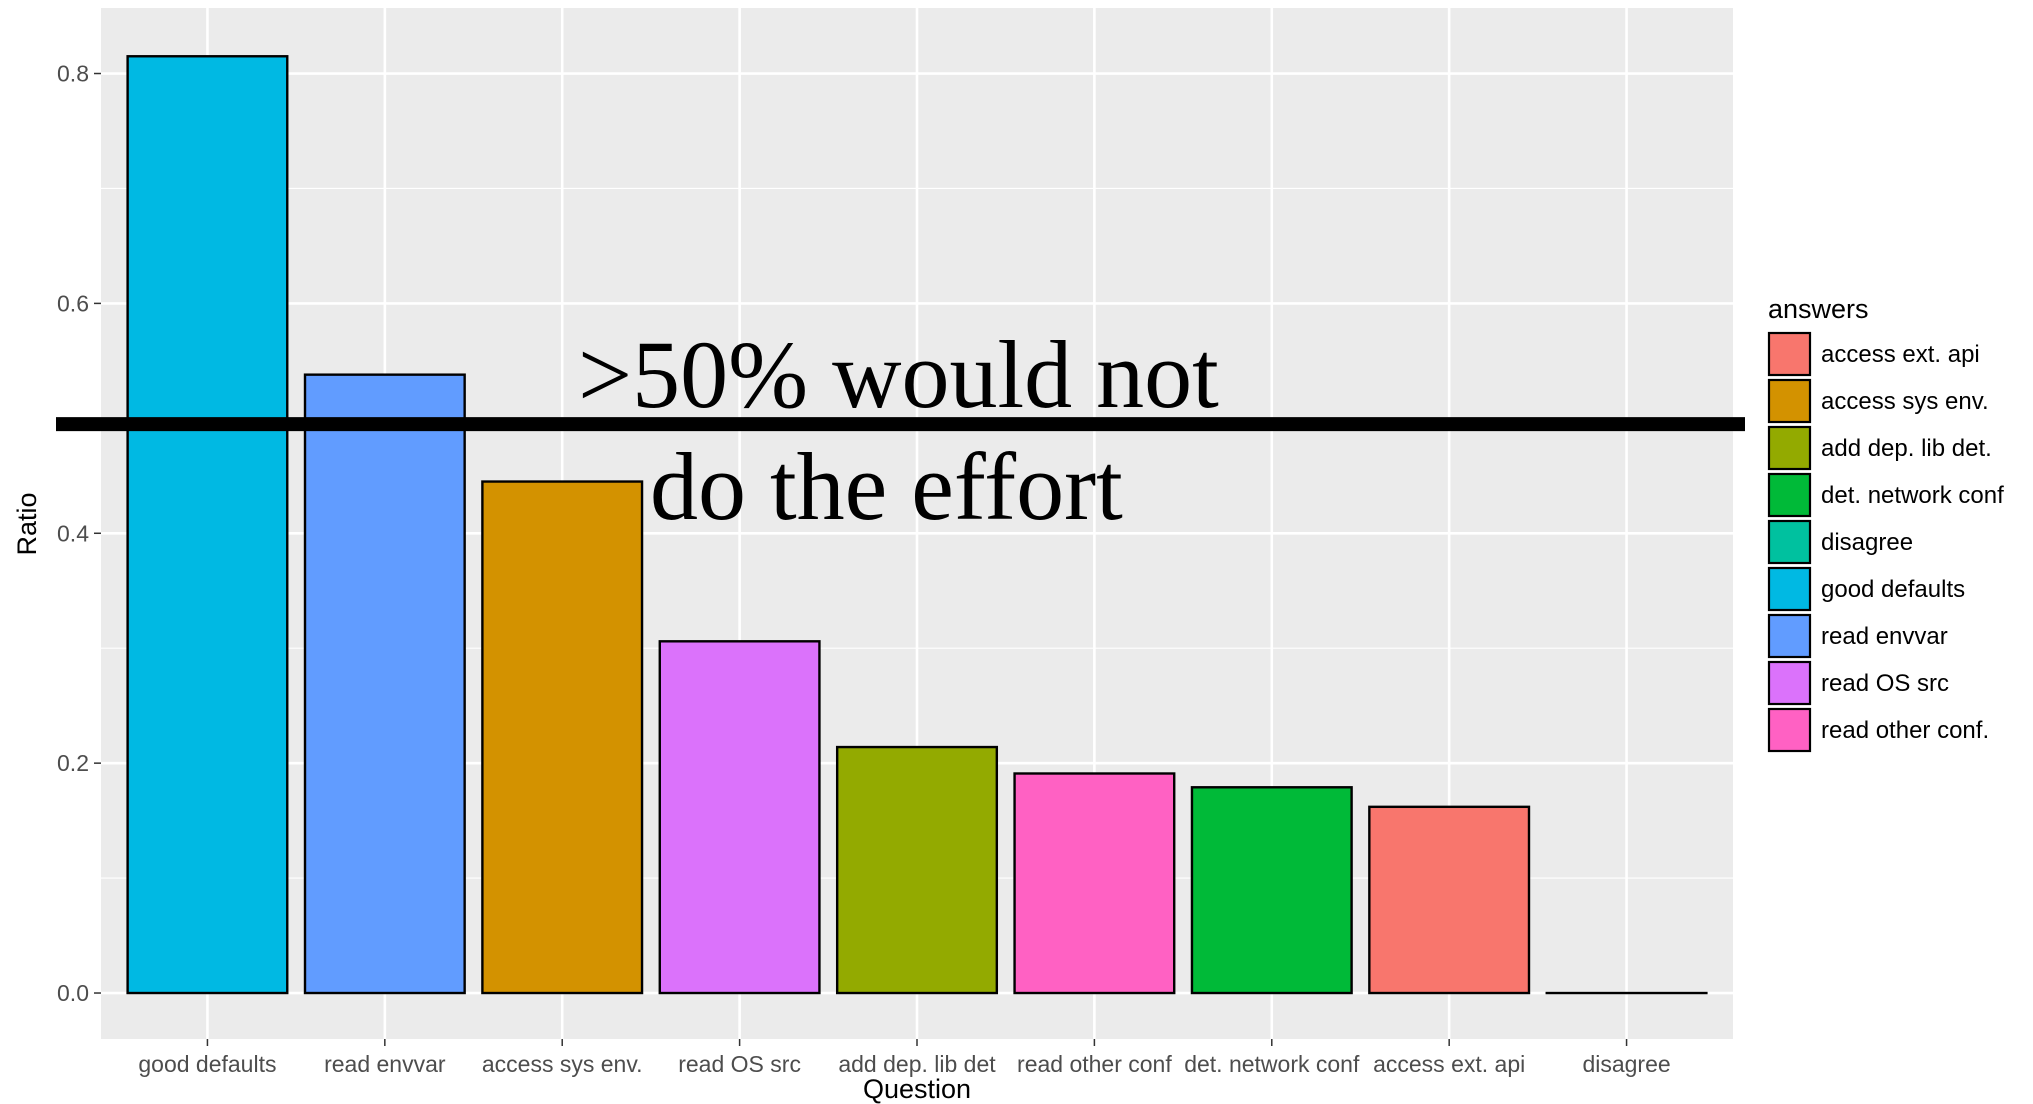  I want to click on x-tick-label: read OS src, so click(739, 1064).